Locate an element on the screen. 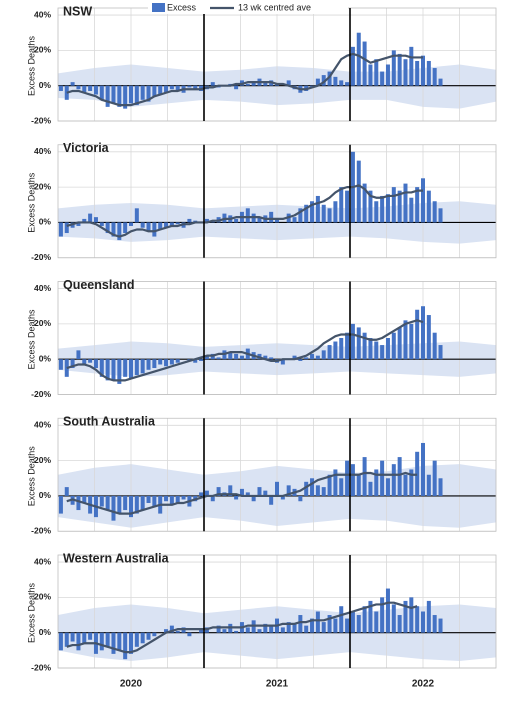  panel-title: South Australia is located at coordinates (109, 422).